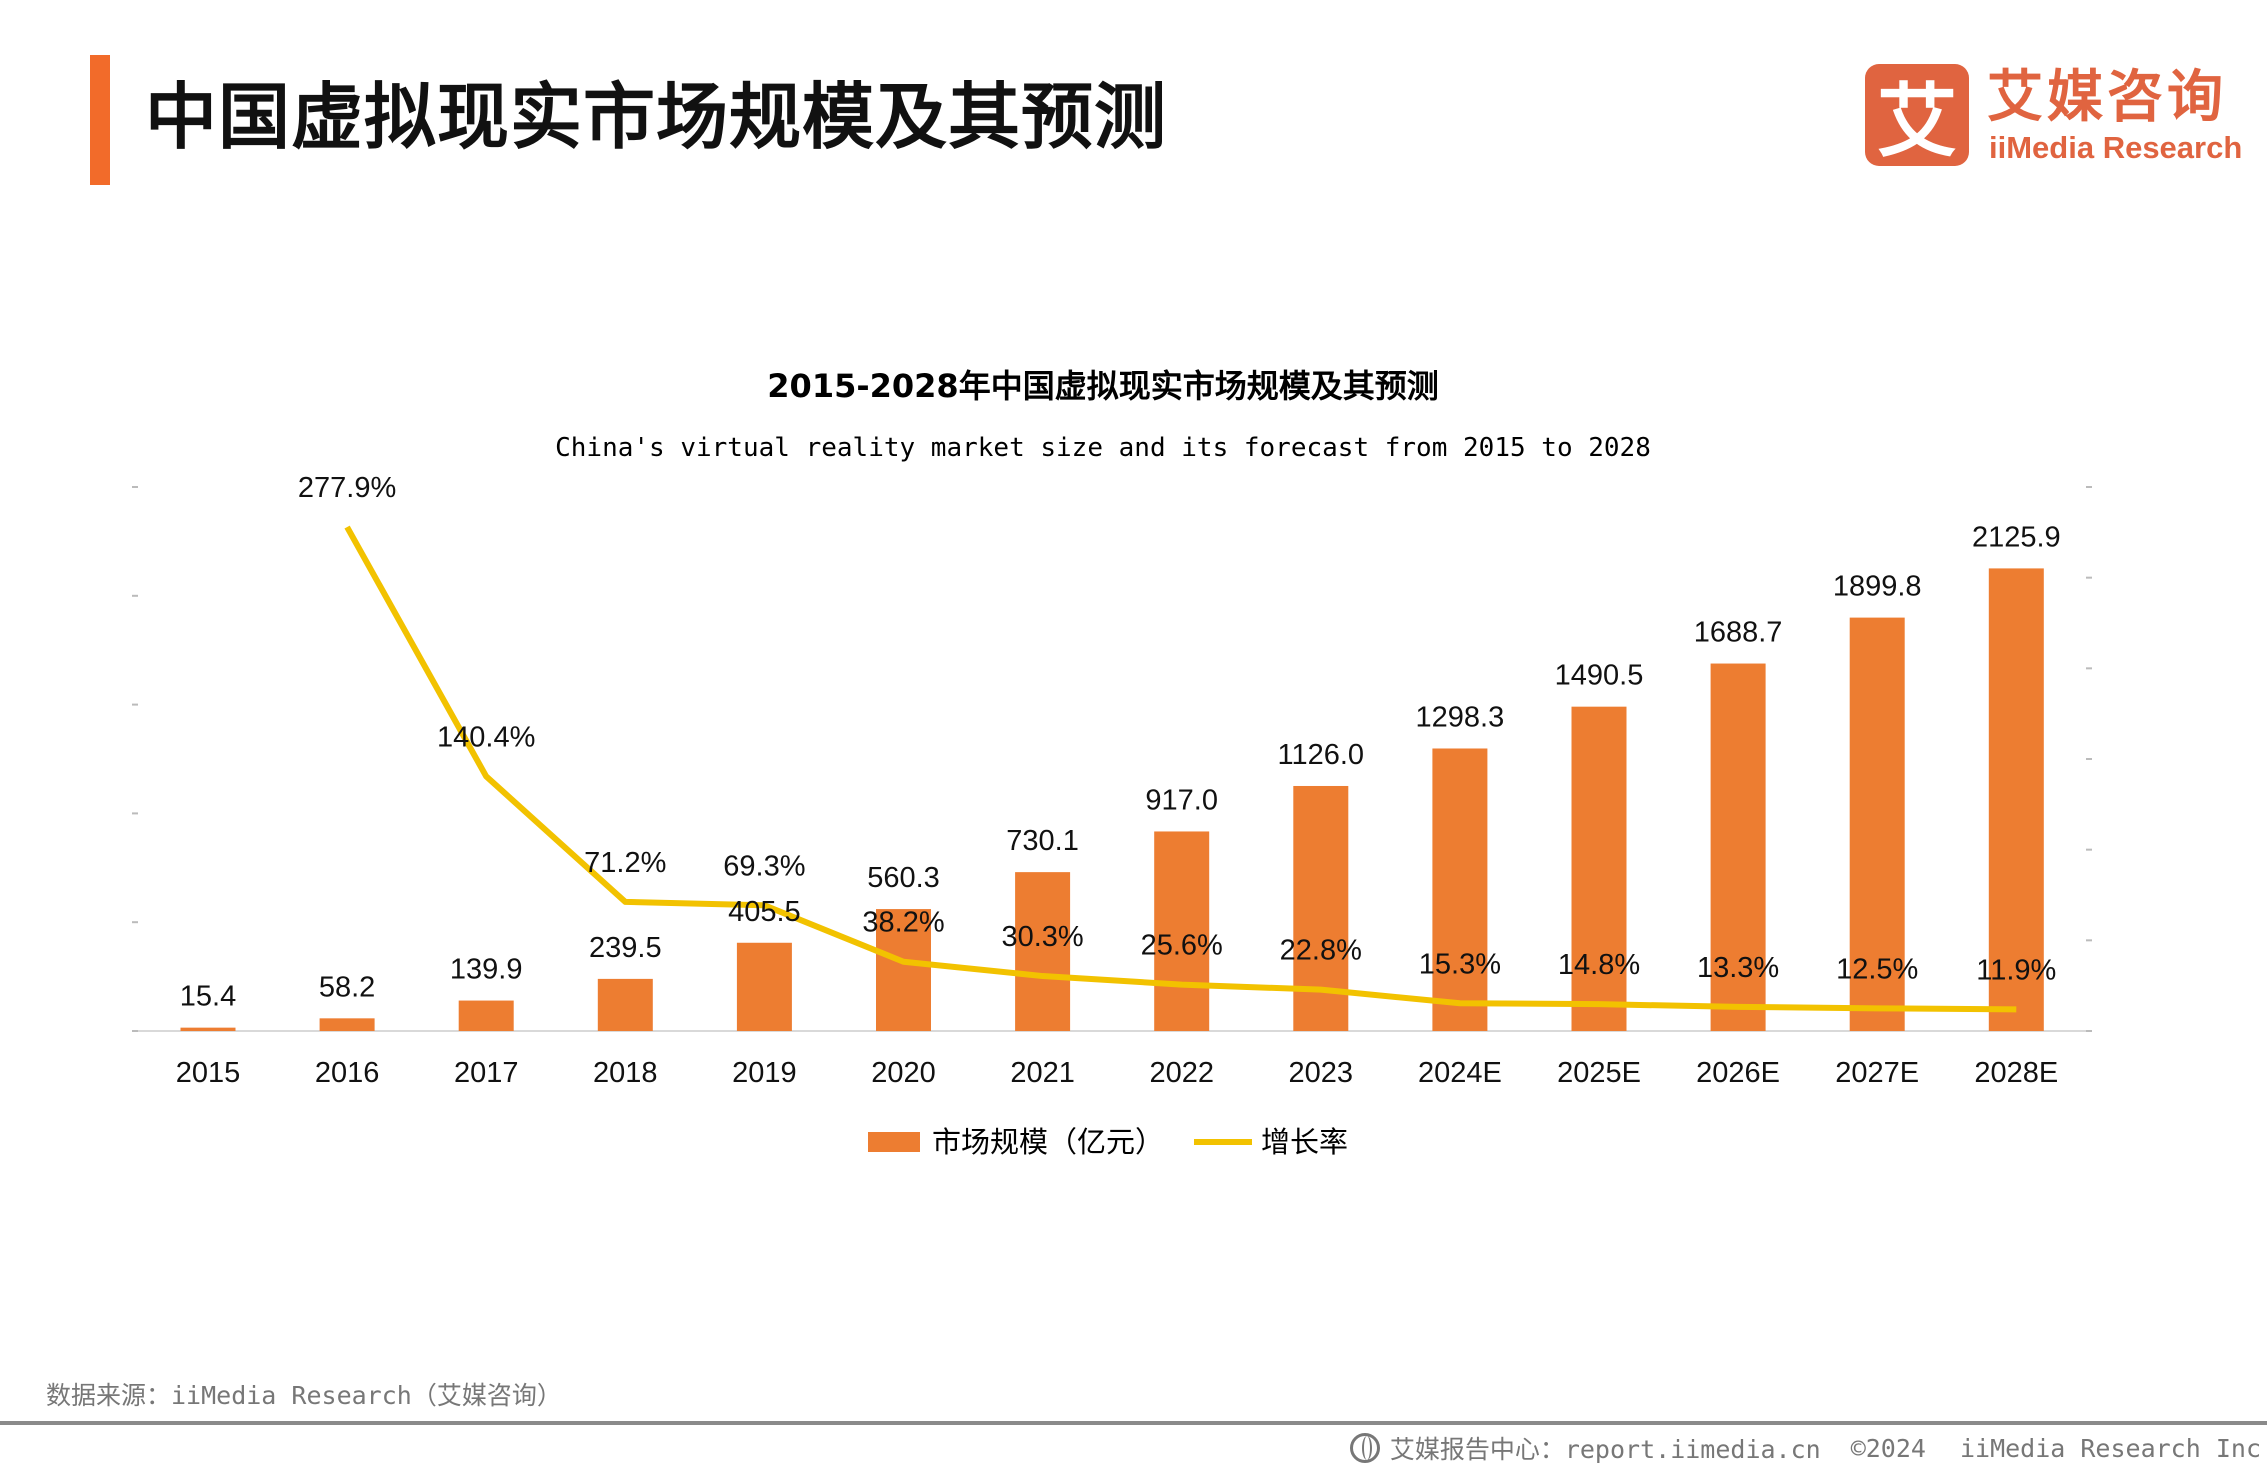 The image size is (2267, 1474). I want to click on legend-bar-label: 市场规模（亿元）, so click(1048, 1142).